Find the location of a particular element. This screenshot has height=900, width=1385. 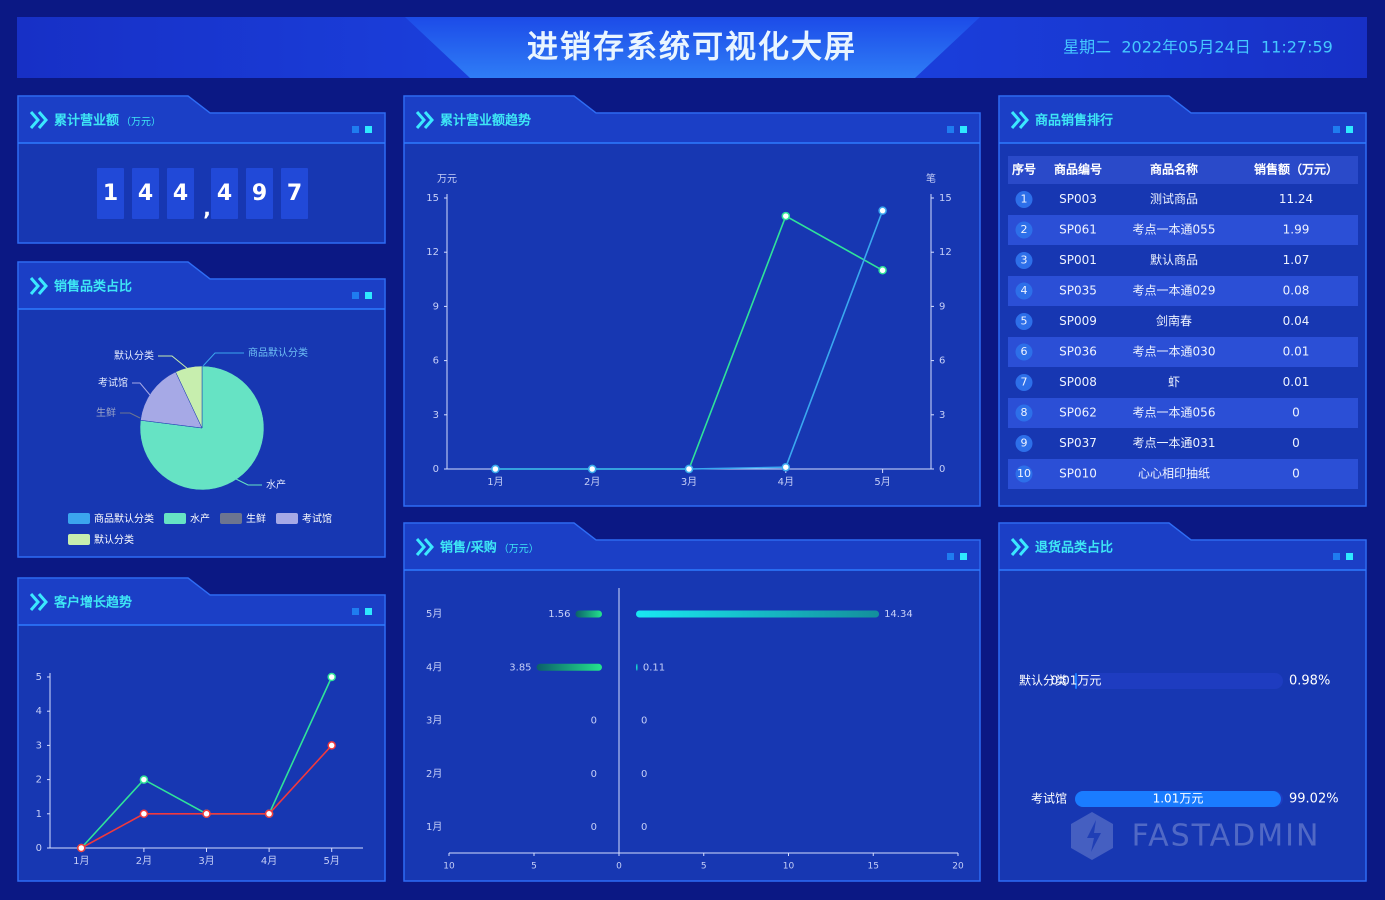

datetime: 星期二 2022年05月24日 11:27:59 is located at coordinates (1198, 47).